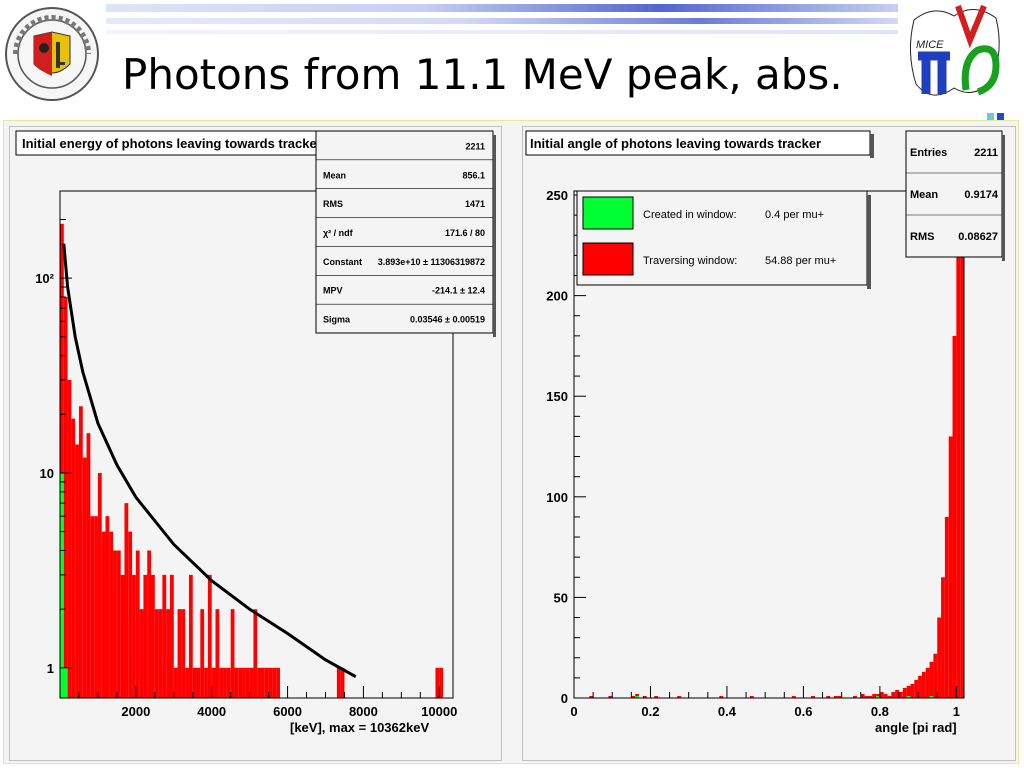 This screenshot has height=768, width=1024. What do you see at coordinates (924, 195) in the screenshot?
I see `stats-label: Mean` at bounding box center [924, 195].